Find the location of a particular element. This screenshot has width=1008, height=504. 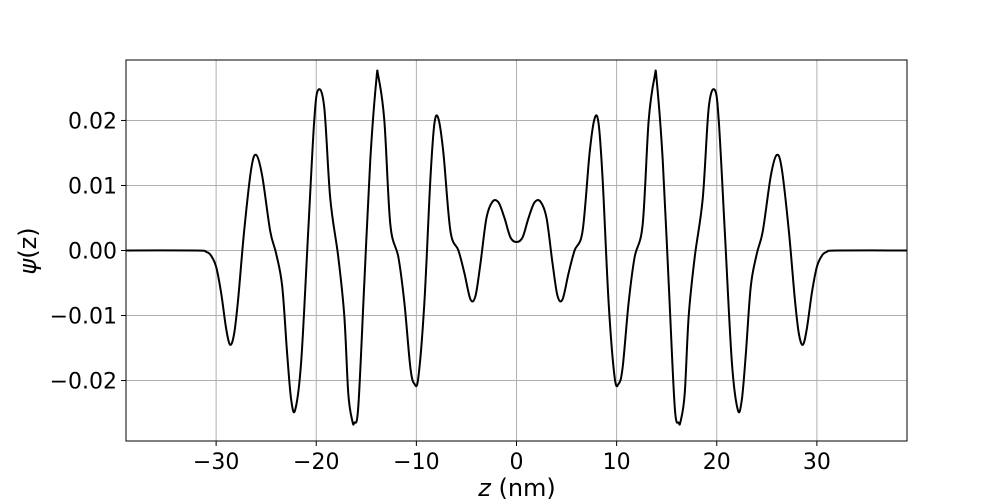

x-tick-label: −20 is located at coordinates (316, 462).